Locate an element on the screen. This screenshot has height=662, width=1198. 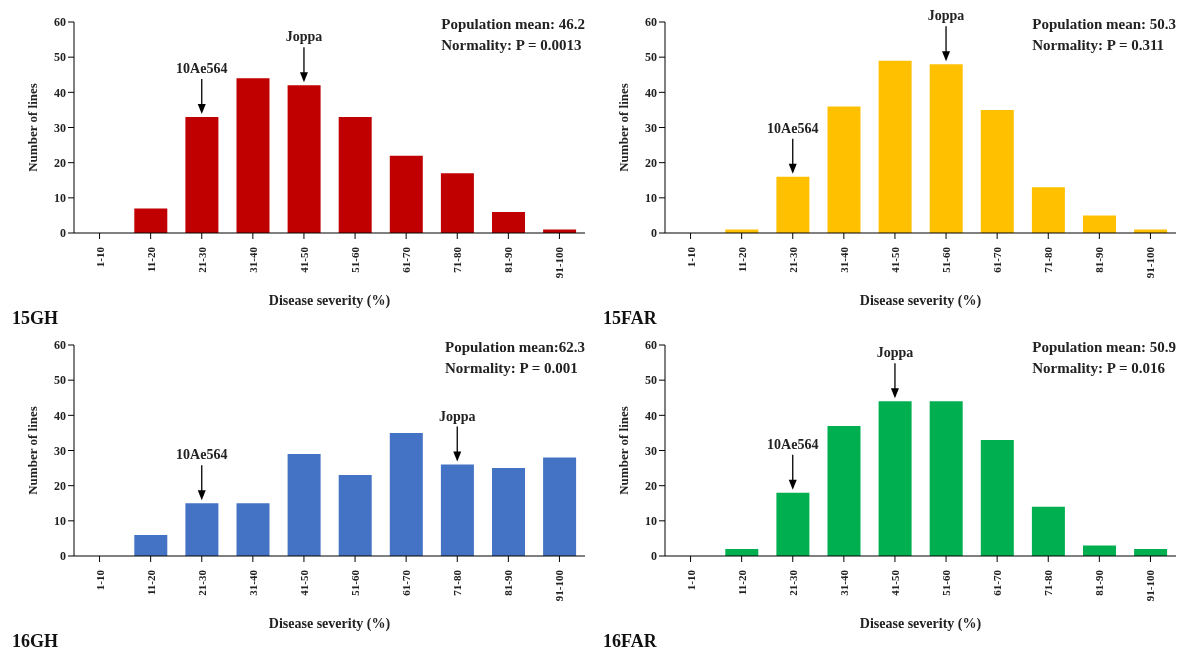
annotation: Population mean: 50.3 is located at coordinates (1104, 24).